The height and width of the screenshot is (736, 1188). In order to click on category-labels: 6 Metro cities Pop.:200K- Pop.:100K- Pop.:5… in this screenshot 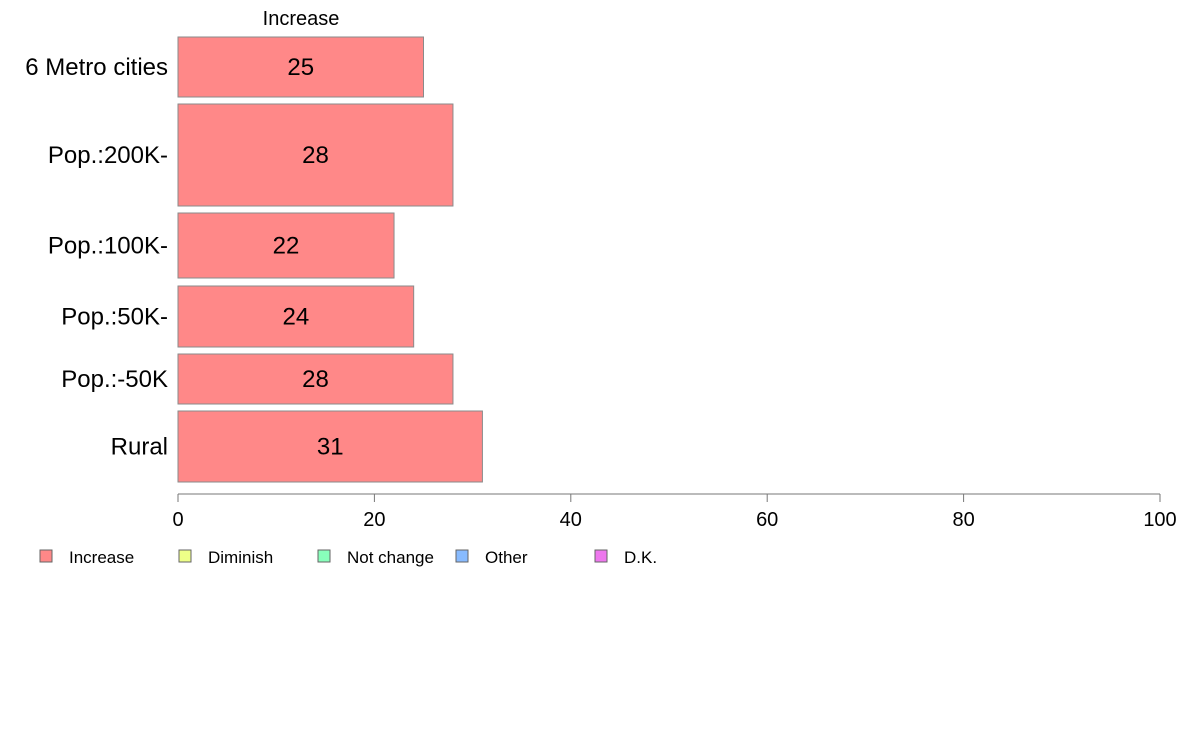, I will do `click(96, 257)`.